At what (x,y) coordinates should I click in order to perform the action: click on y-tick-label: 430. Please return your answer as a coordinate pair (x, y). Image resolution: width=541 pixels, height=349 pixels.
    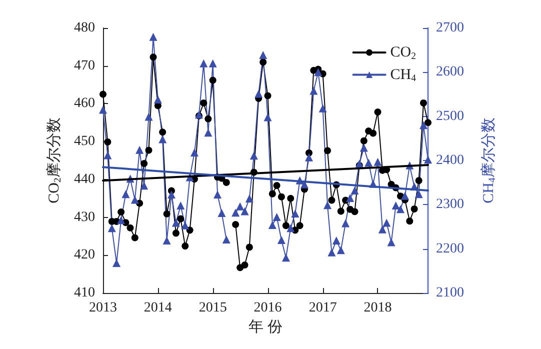
    Looking at the image, I should click on (84, 217).